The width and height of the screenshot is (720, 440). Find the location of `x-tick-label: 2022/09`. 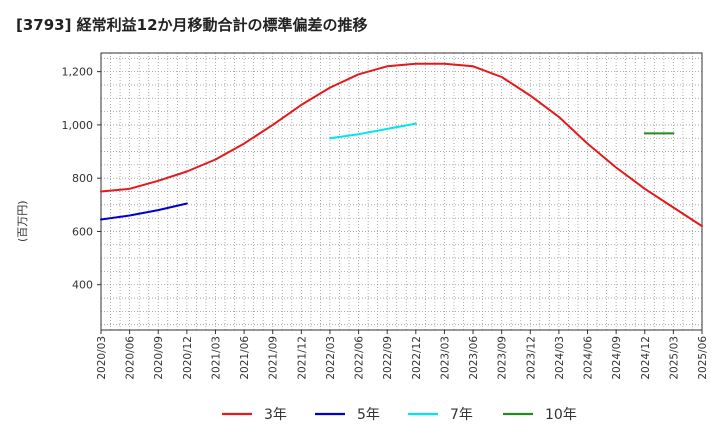

x-tick-label: 2022/09 is located at coordinates (388, 358).